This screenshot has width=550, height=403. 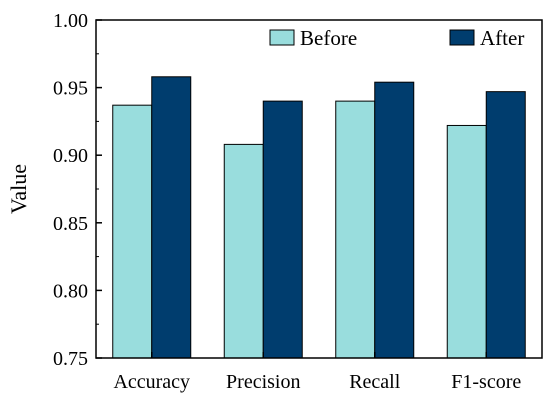 I want to click on bar-after-precision, so click(x=282, y=229).